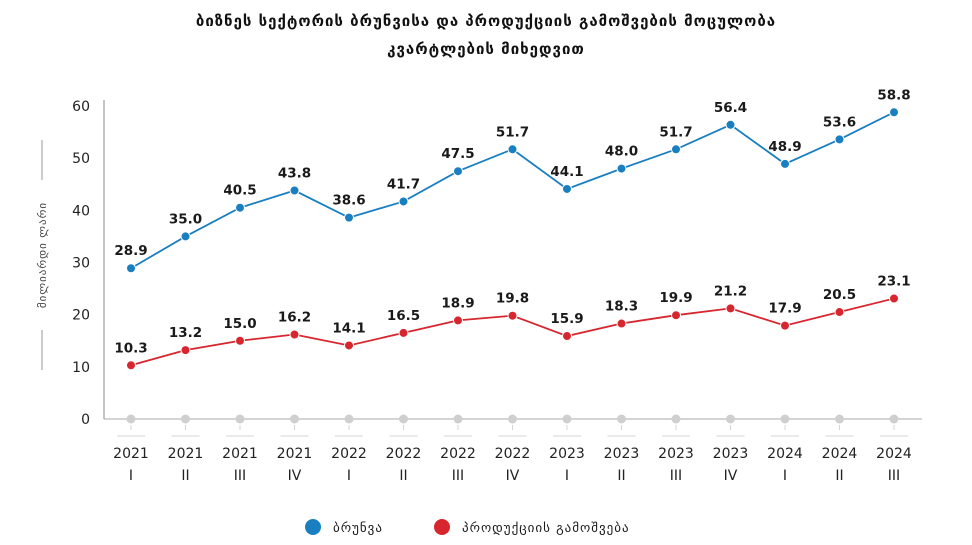  I want to click on data-label: 40.5, so click(239, 191).